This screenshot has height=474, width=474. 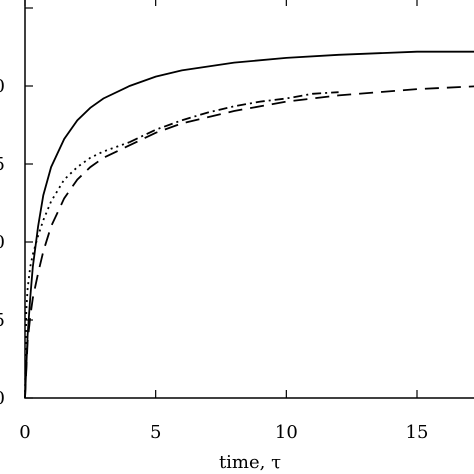 I want to click on x-tick-label: 0, so click(x=24, y=432).